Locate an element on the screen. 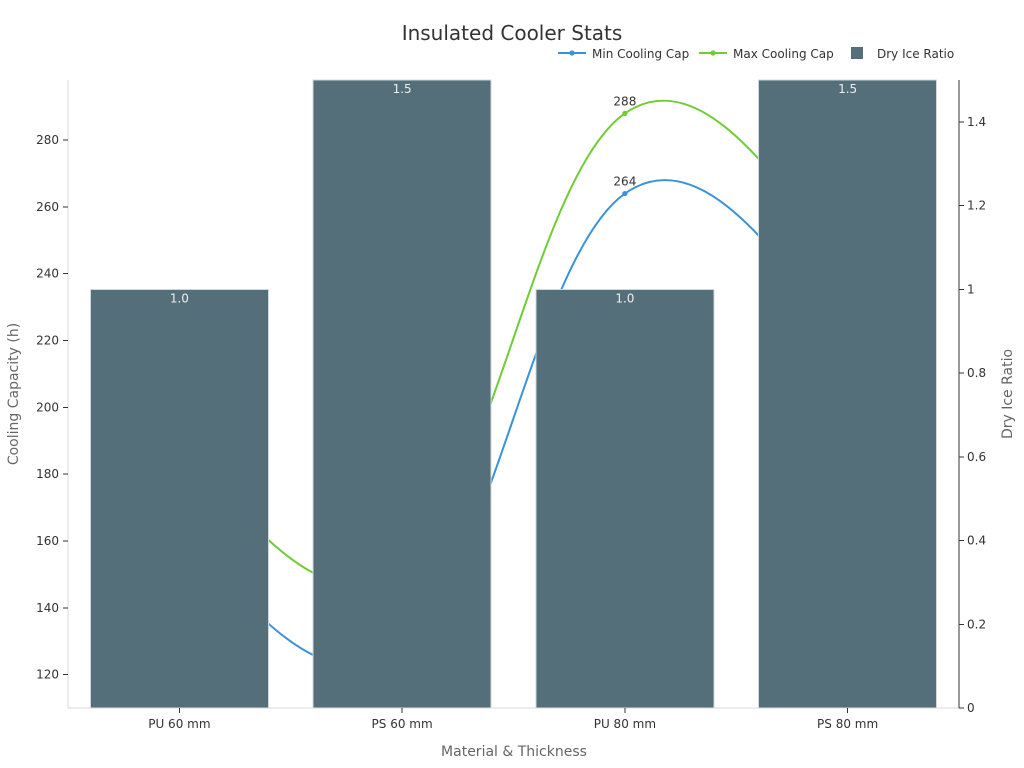  legend-label-min-cooling-cap: Min Cooling Cap is located at coordinates (640, 54).